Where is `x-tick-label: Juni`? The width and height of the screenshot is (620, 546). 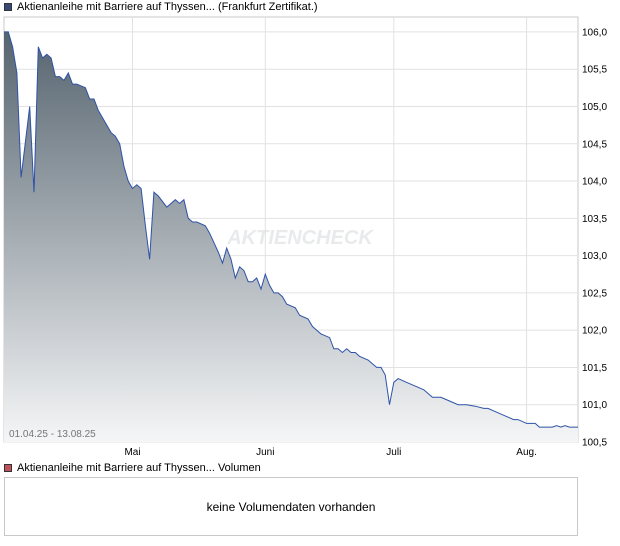
x-tick-label: Juni is located at coordinates (265, 452).